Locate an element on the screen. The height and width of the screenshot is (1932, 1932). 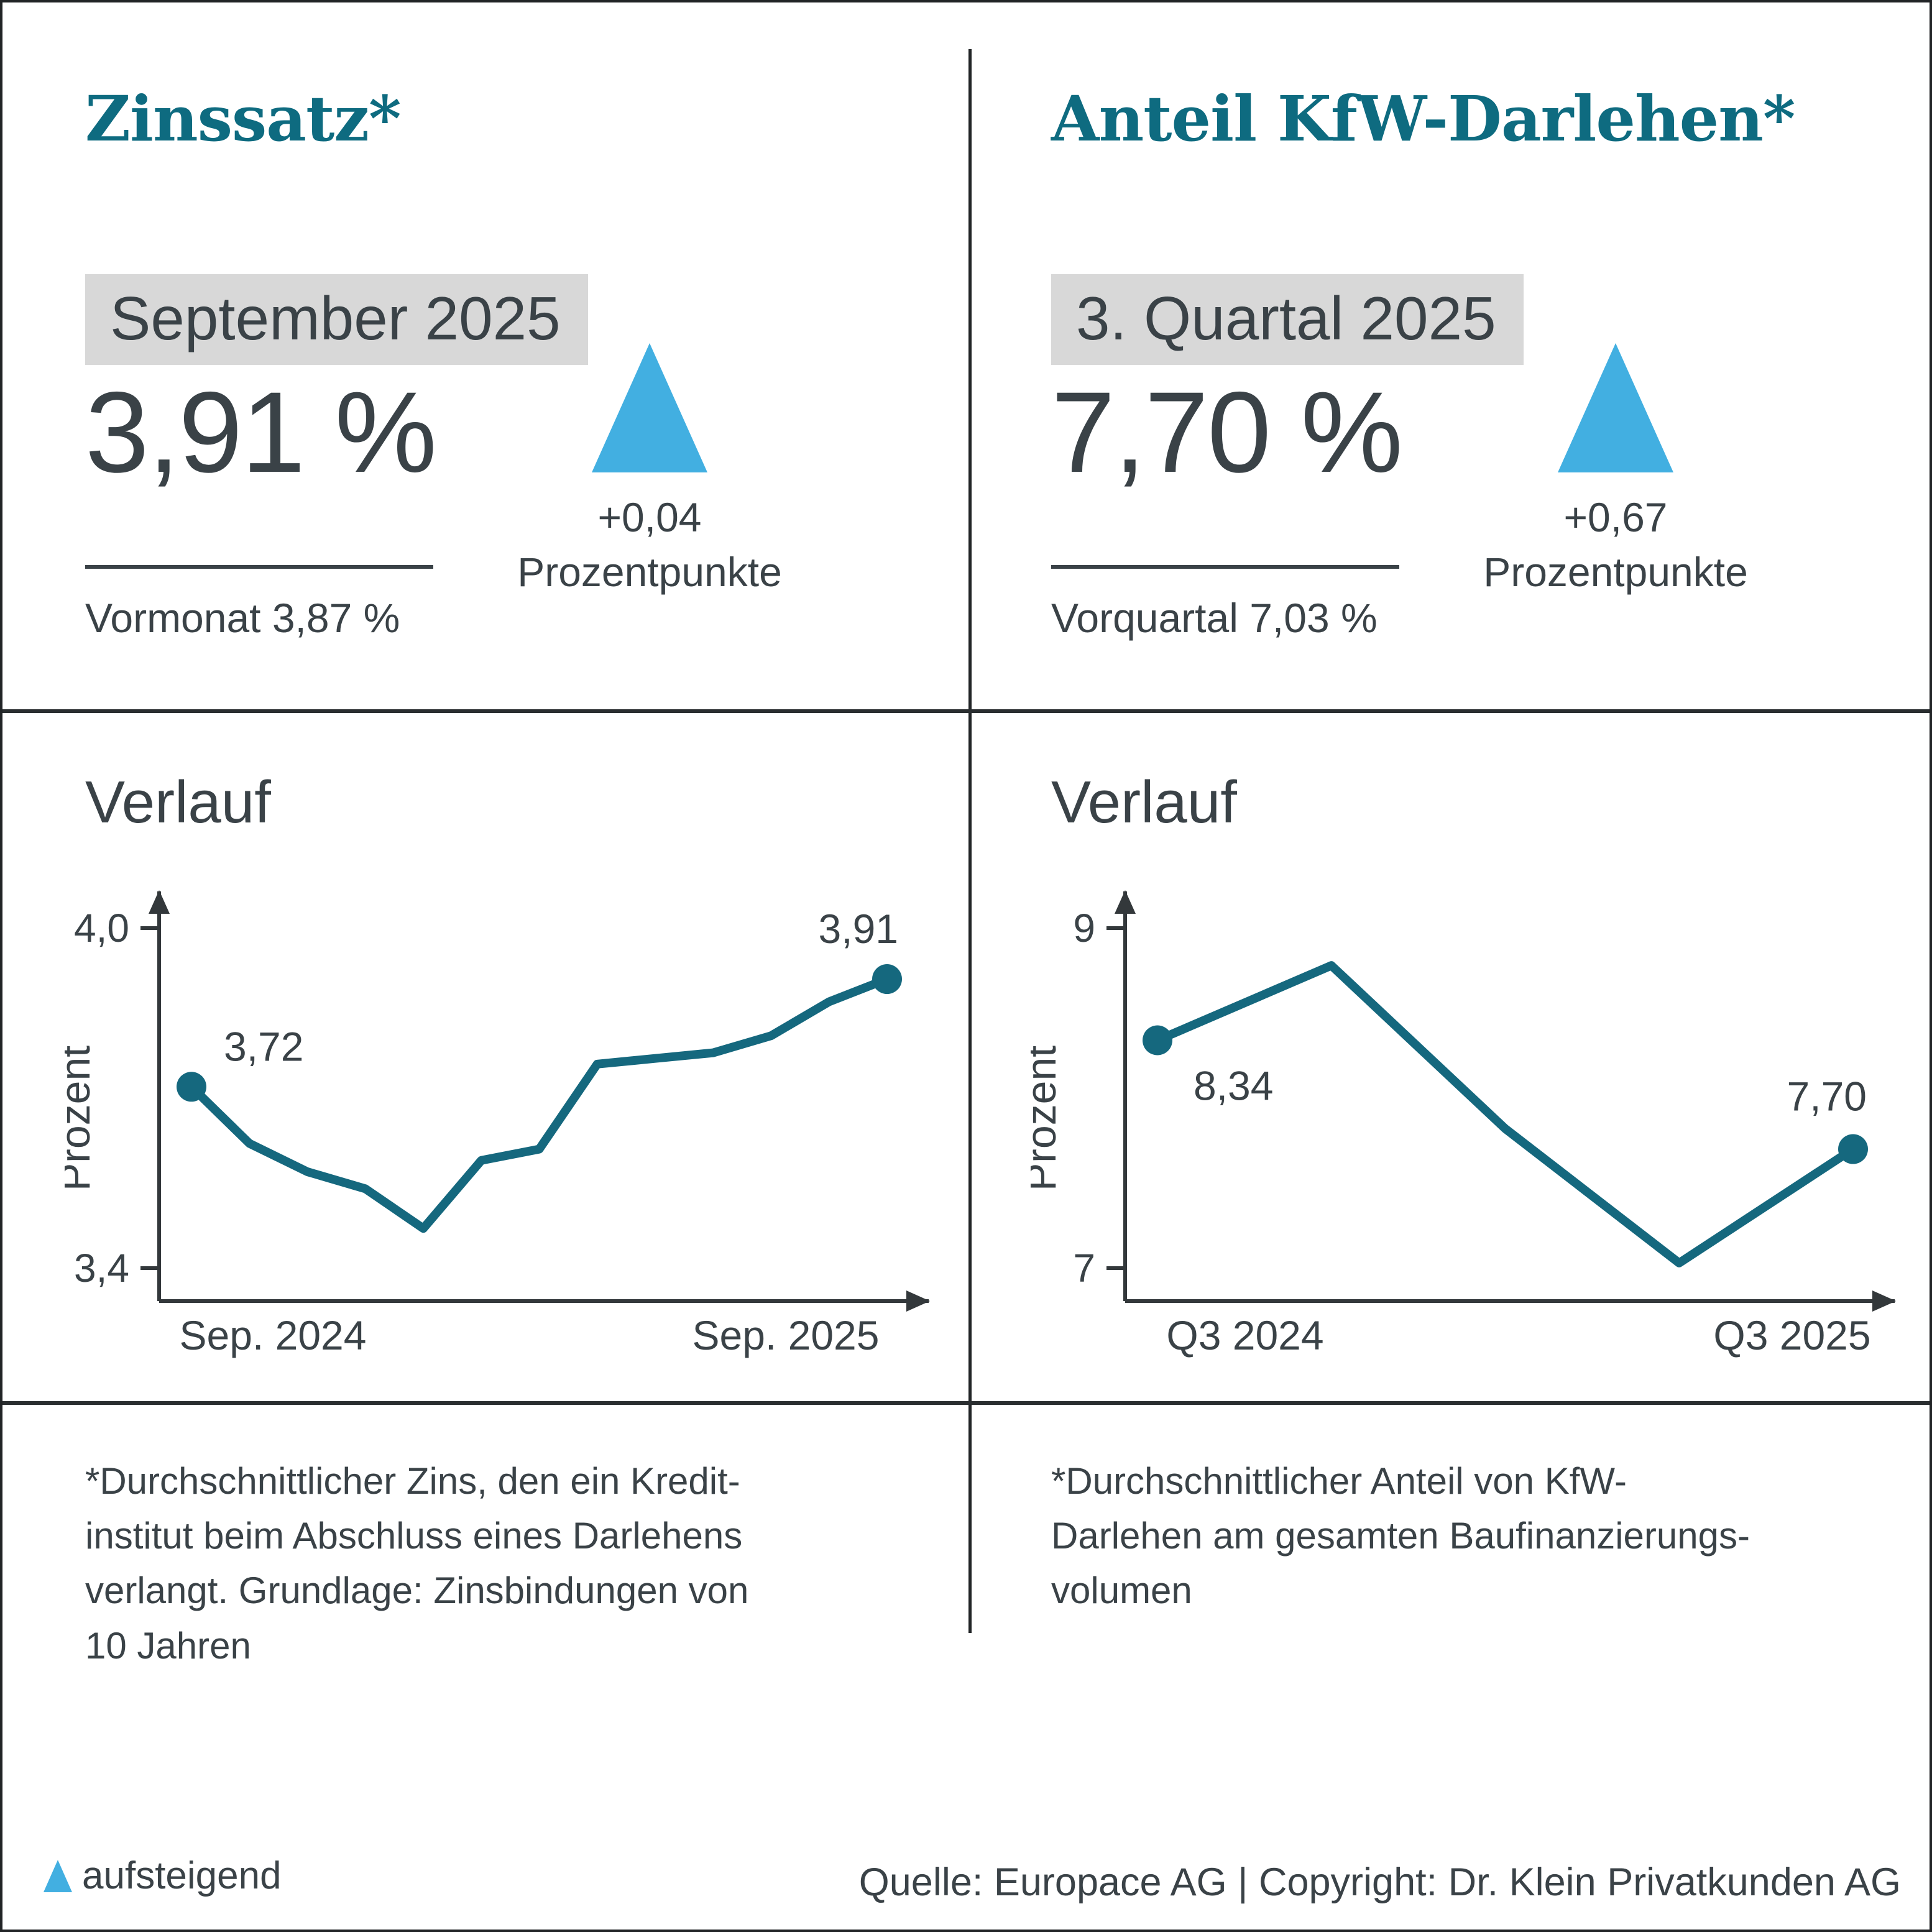
data-point-label: 3,72 is located at coordinates (263, 1046).